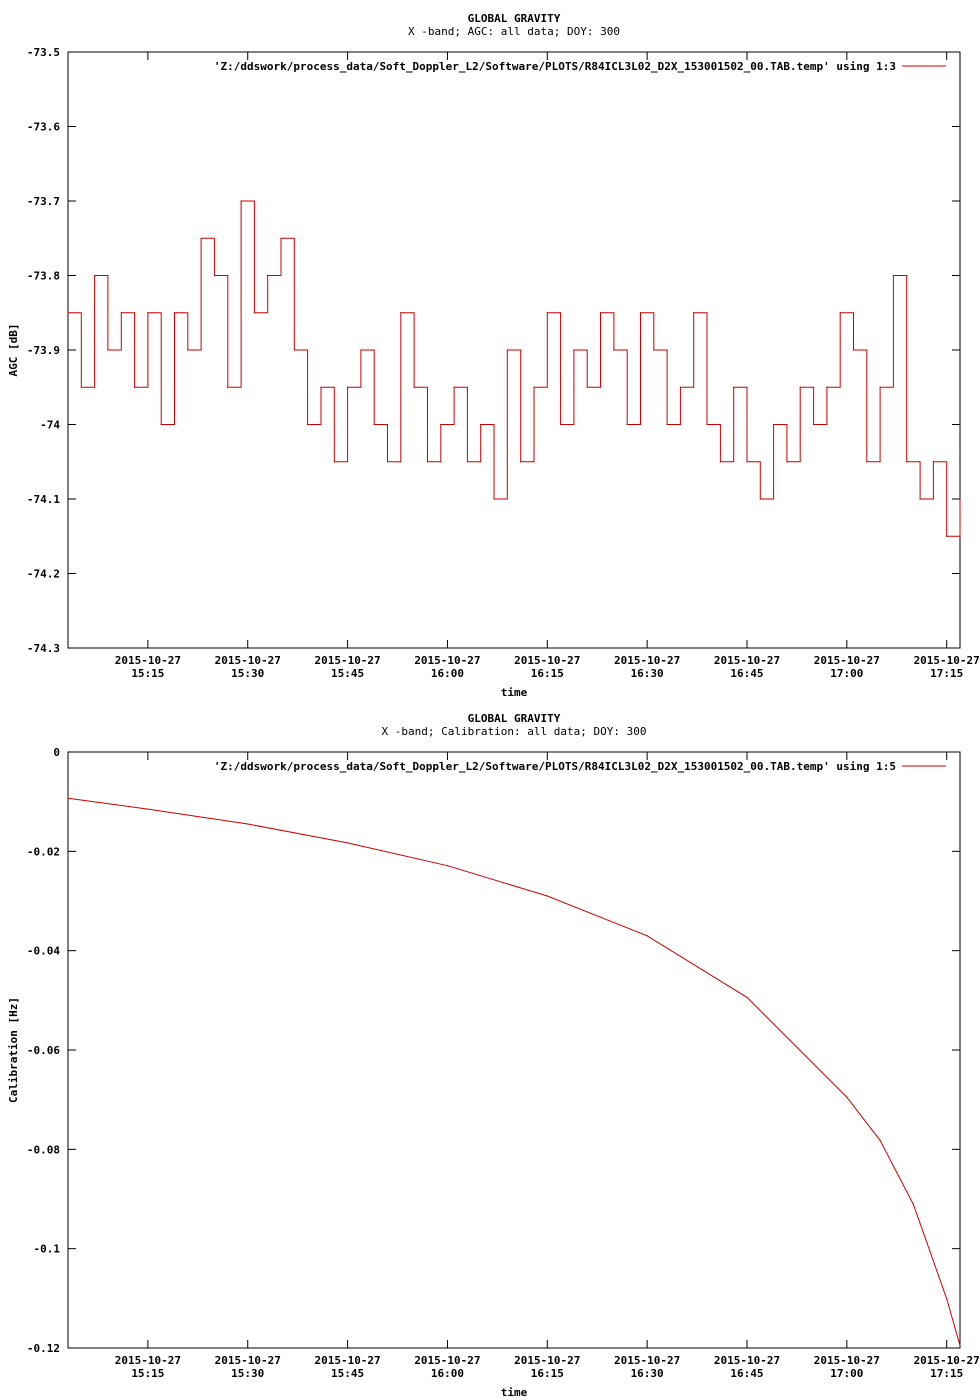 This screenshot has height=1400, width=980. Describe the element at coordinates (43, 201) in the screenshot. I see `y-tick-label: -73.7` at that location.